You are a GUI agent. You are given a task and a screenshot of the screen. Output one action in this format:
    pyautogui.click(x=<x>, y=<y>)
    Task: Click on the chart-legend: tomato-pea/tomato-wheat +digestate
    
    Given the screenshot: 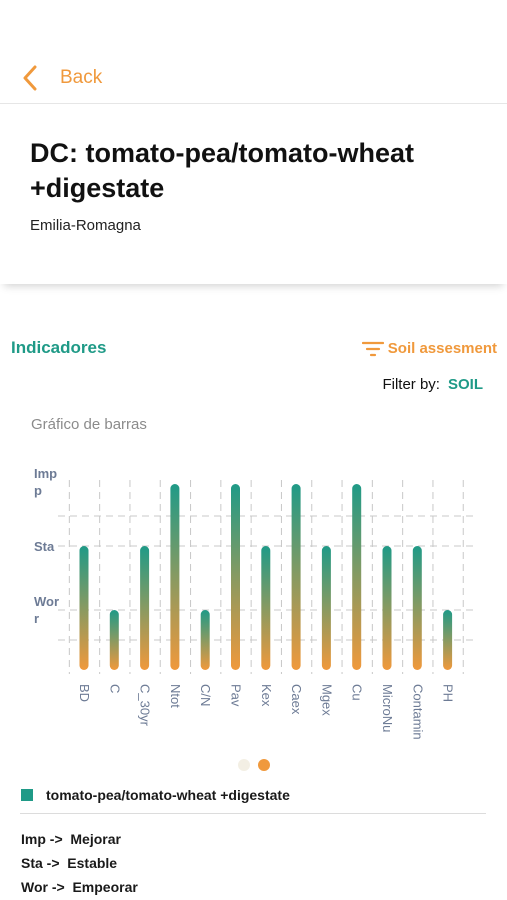 What is the action you would take?
    pyautogui.click(x=155, y=795)
    